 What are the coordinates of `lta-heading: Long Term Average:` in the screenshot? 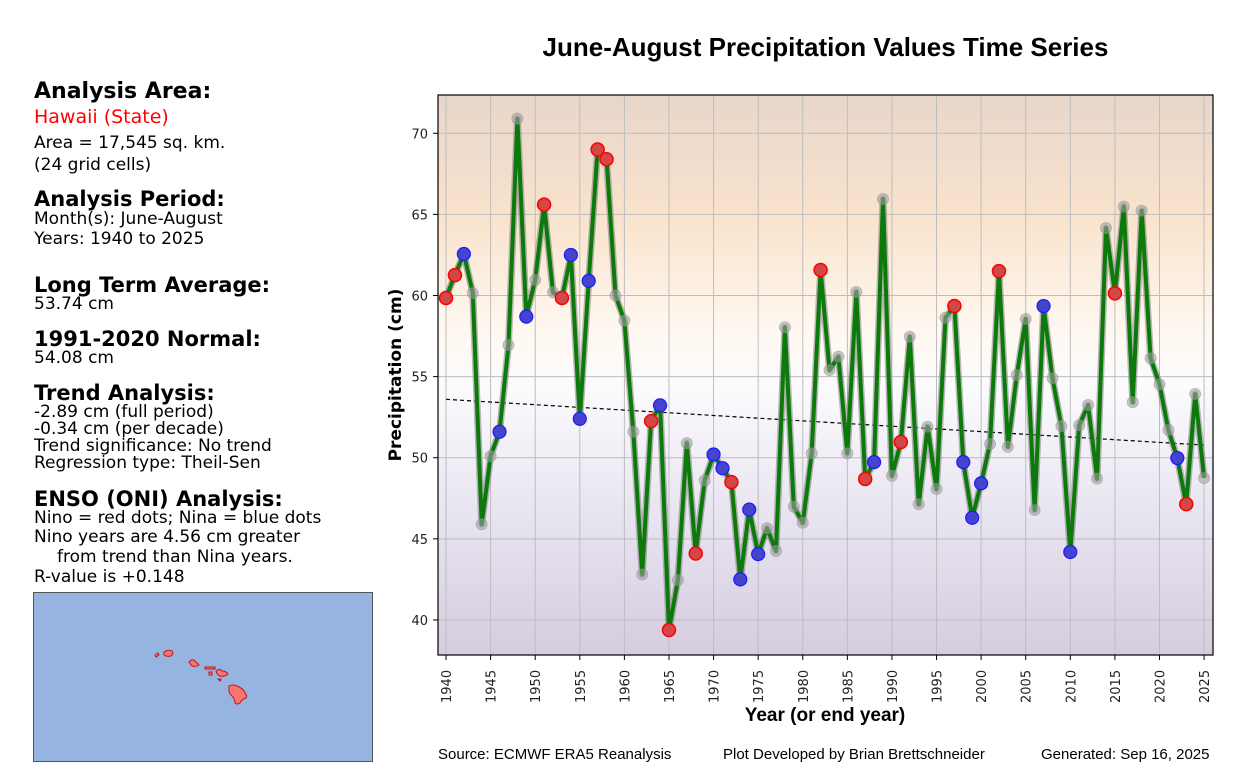 It's located at (152, 285).